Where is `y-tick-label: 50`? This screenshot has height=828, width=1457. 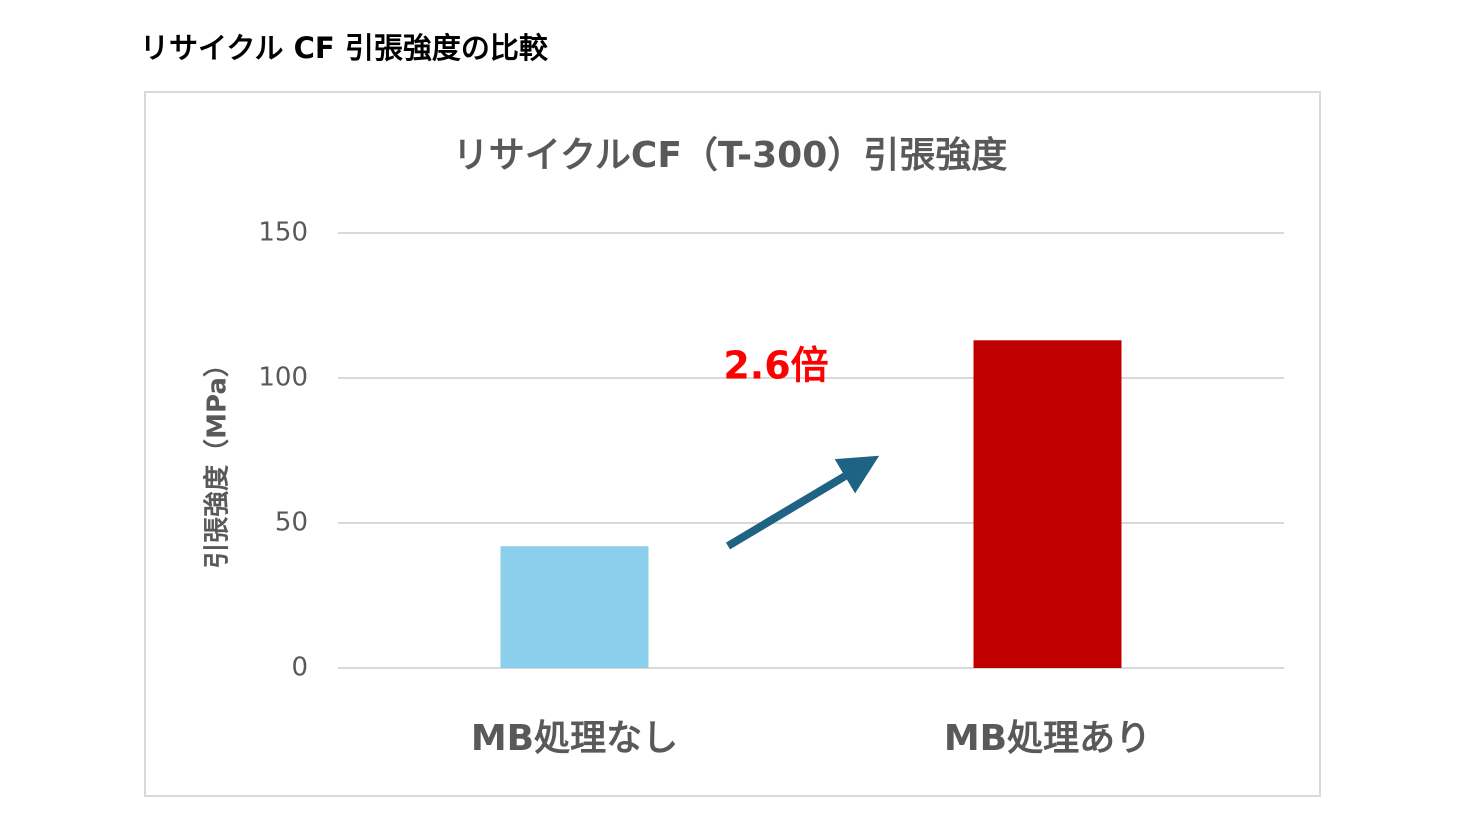 y-tick-label: 50 is located at coordinates (291, 523).